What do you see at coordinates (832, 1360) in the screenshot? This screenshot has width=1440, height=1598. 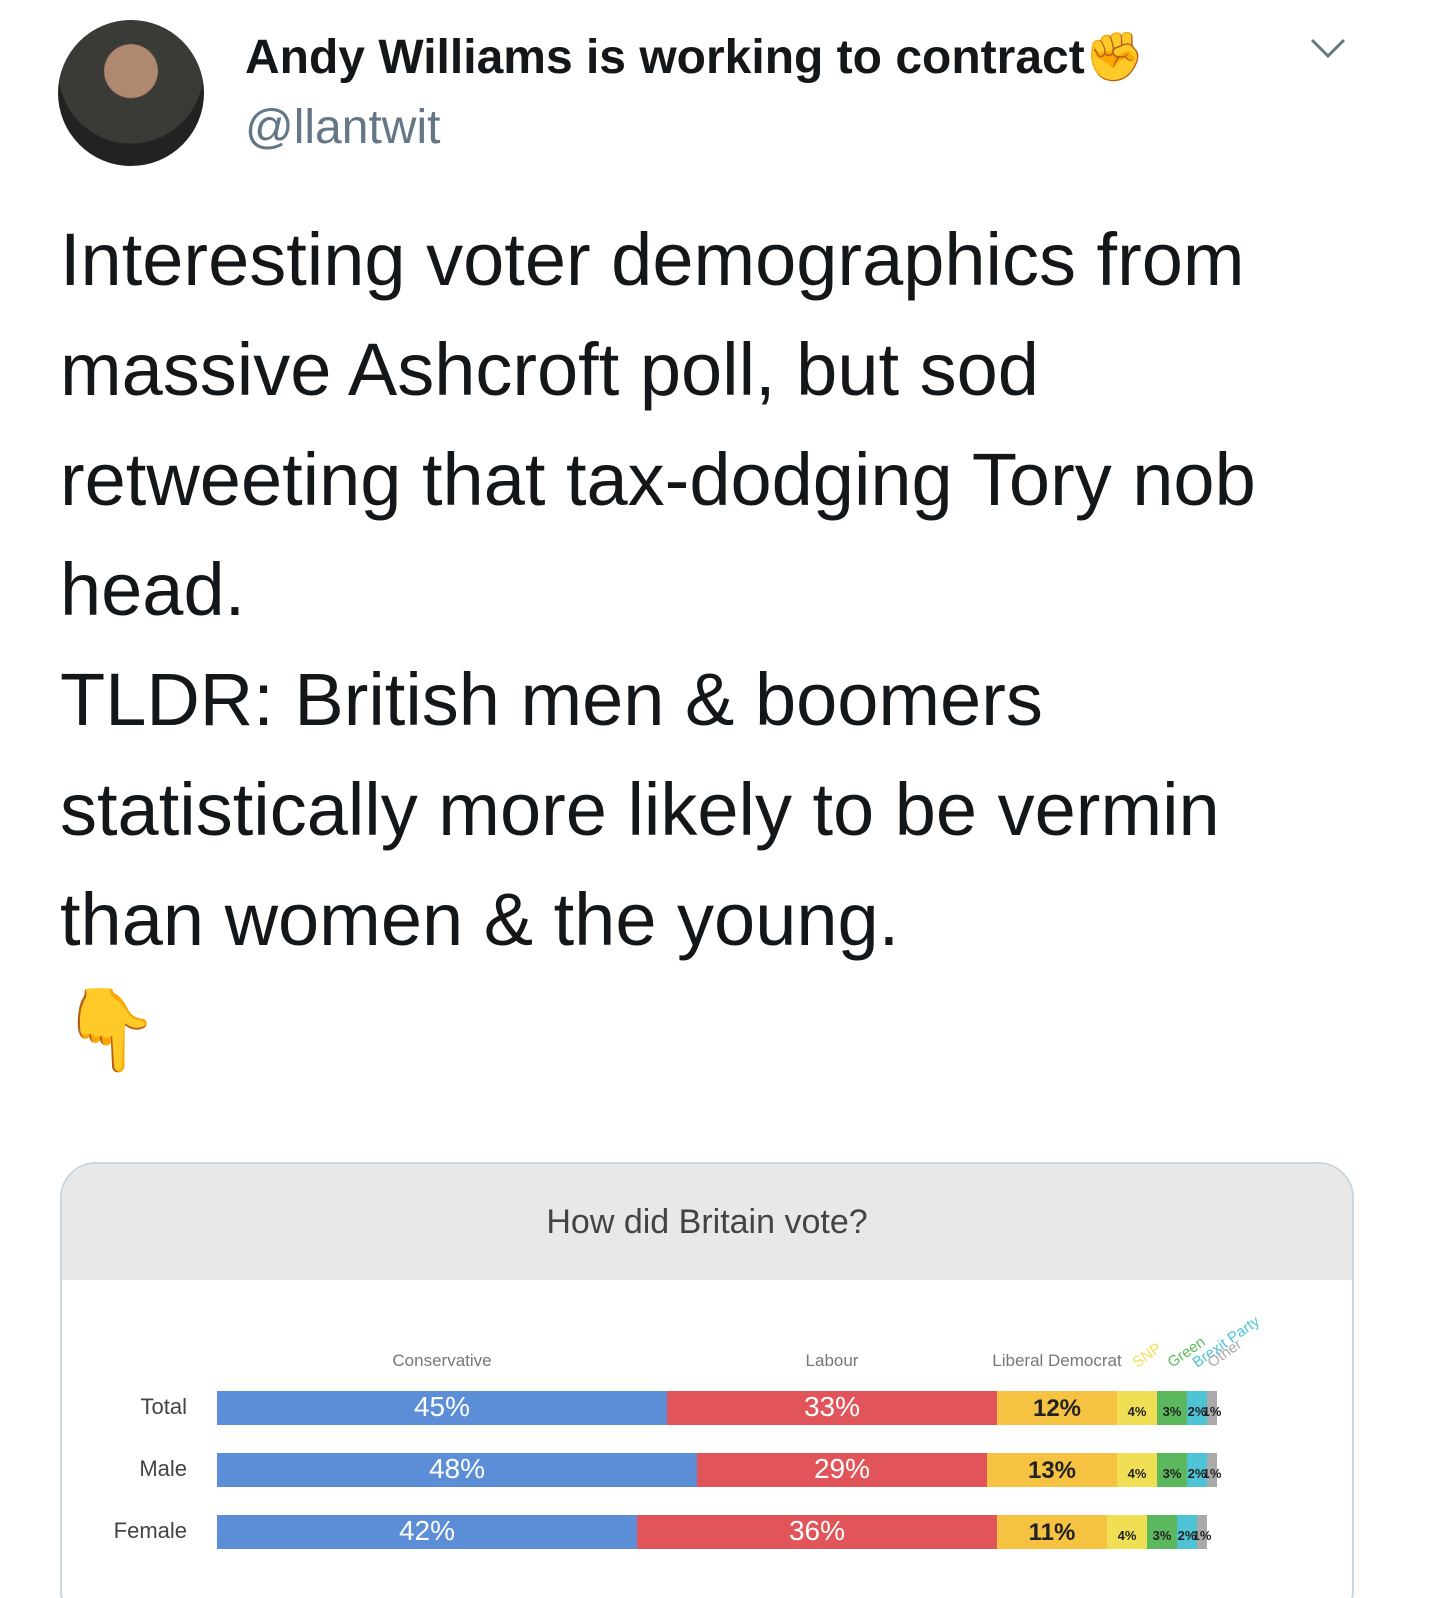 I see `legend-label: Labour` at bounding box center [832, 1360].